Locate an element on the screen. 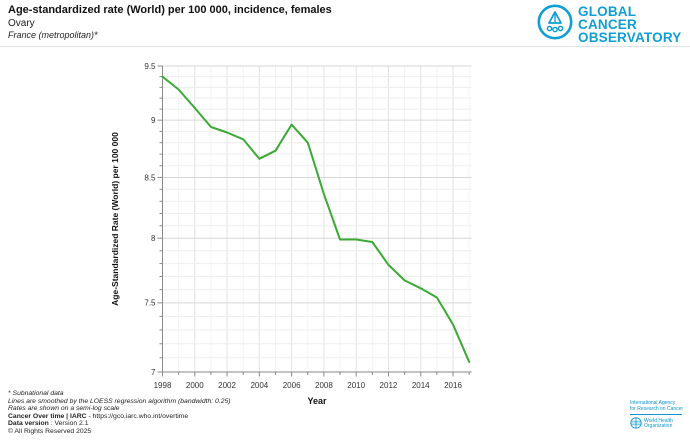 This screenshot has height=441, width=690. svg-text: 8.5 is located at coordinates (150, 177).